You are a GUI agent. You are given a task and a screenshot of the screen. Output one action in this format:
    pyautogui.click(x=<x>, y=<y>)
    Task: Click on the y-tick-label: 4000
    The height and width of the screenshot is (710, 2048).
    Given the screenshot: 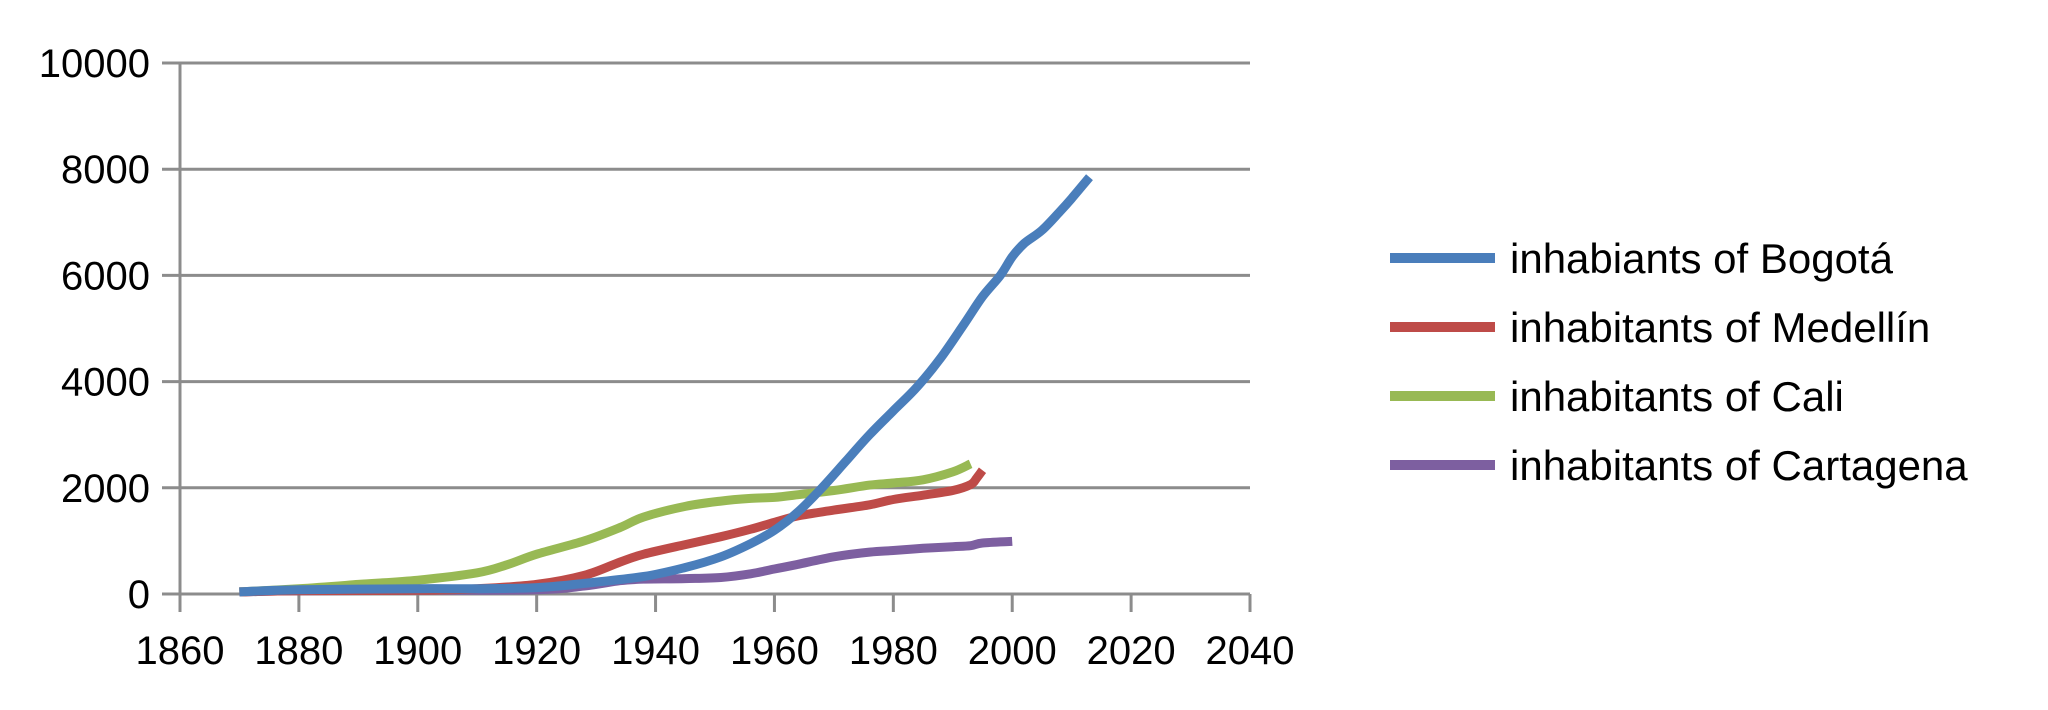 What is the action you would take?
    pyautogui.click(x=105, y=383)
    